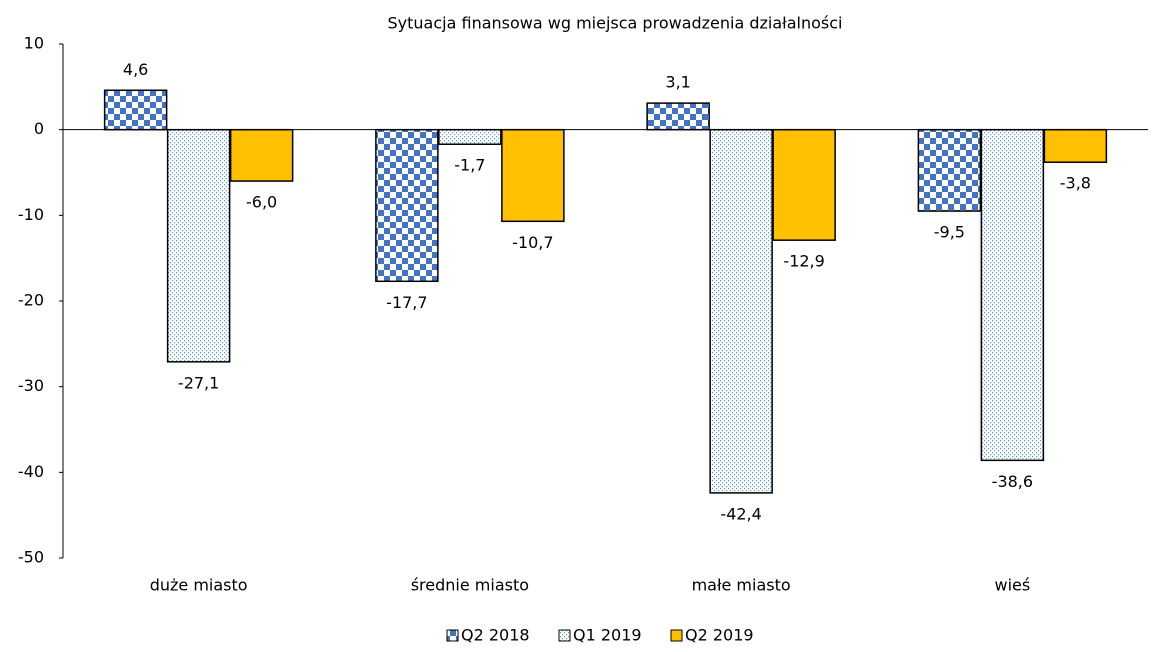 This screenshot has height=652, width=1172. Describe the element at coordinates (719, 635) in the screenshot. I see `legend-label: Q2 2019` at that location.